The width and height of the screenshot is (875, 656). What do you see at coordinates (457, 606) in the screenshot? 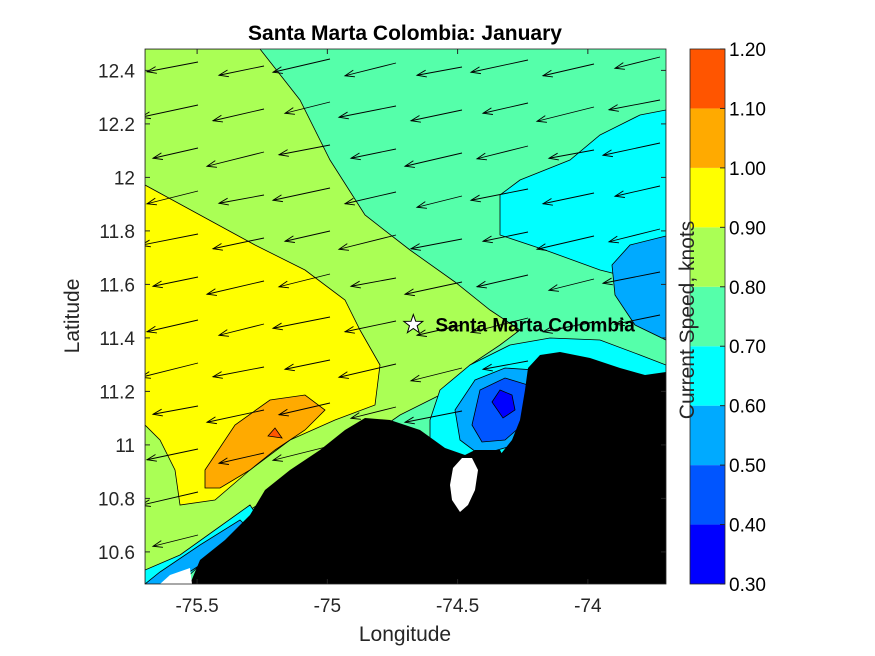
I see `x-tick-label: -74.5` at bounding box center [457, 606].